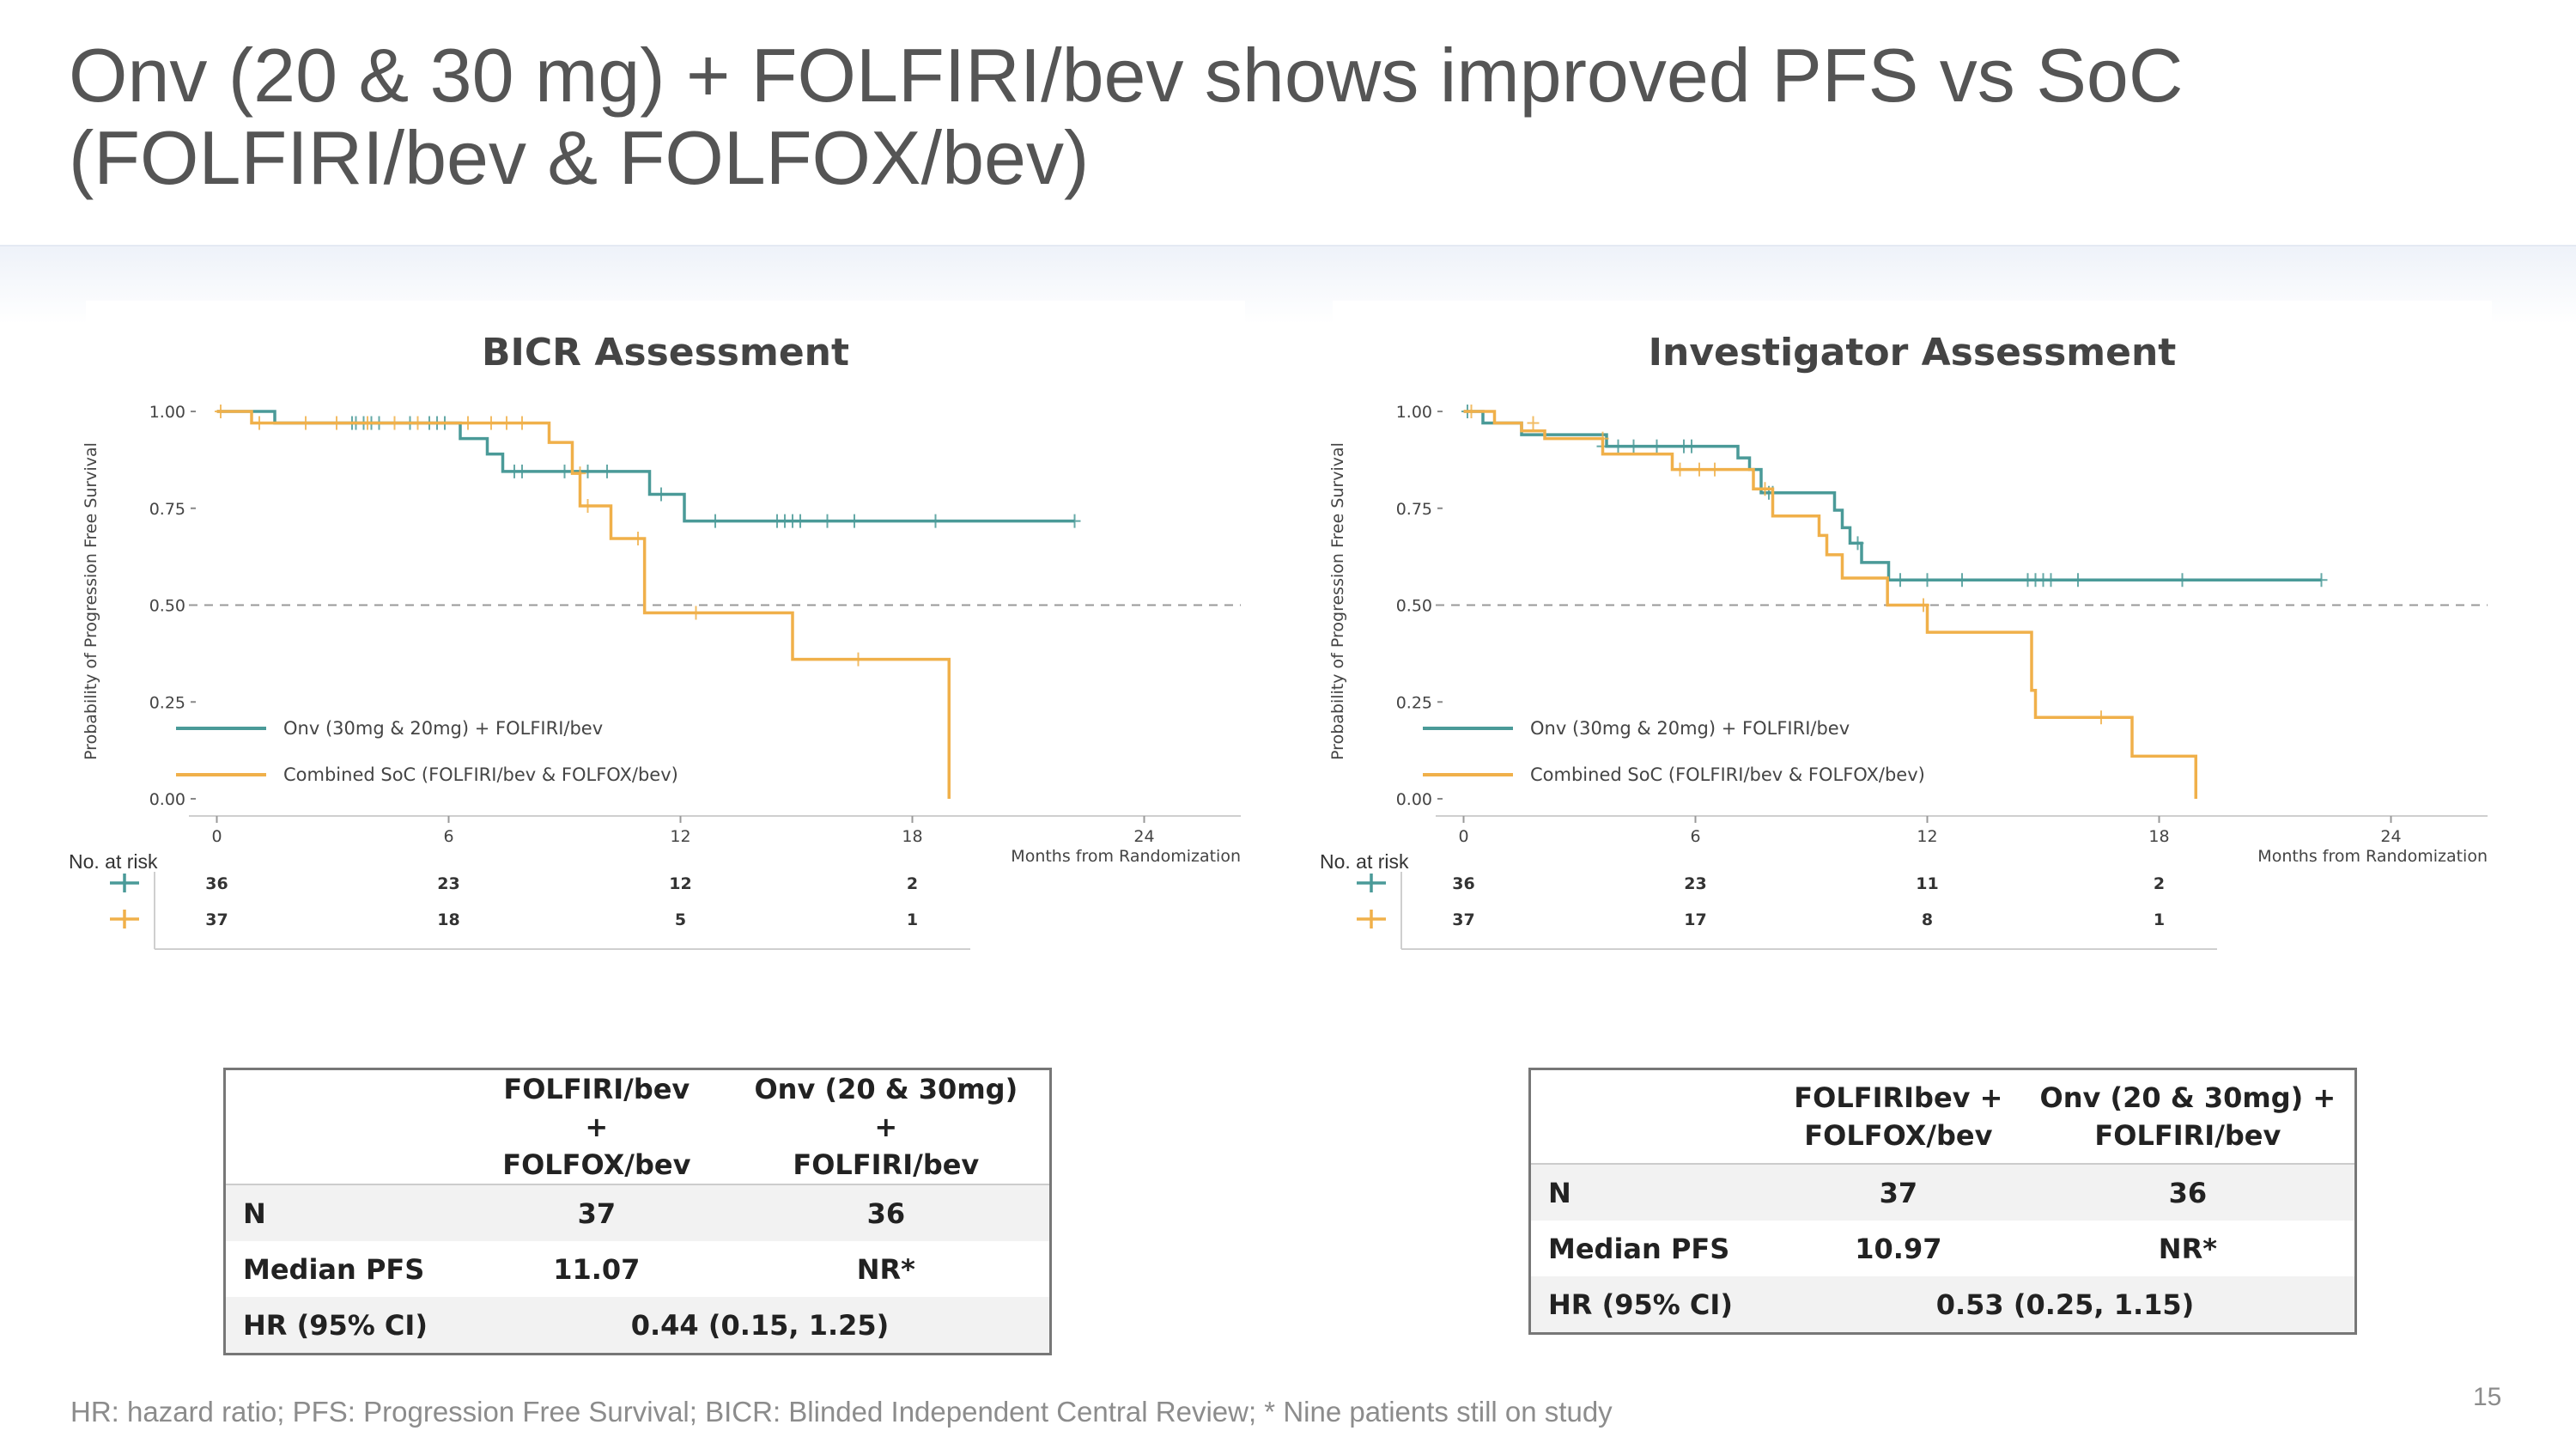  What do you see at coordinates (1899, 1116) in the screenshot?
I see `table-header-soc: FOLFIRIbev + FOLFOX/bev` at bounding box center [1899, 1116].